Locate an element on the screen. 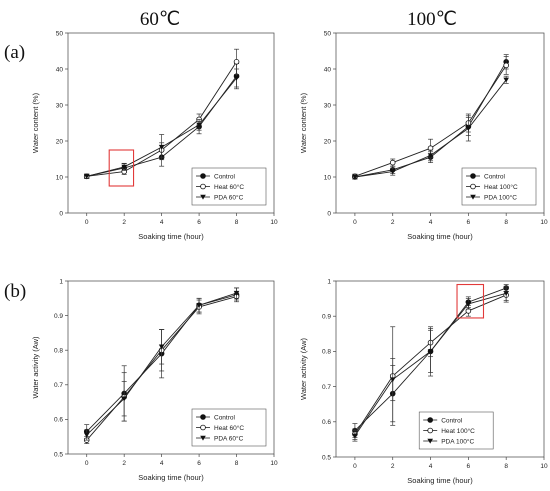 The image size is (550, 491). y-tick-label: 10 is located at coordinates (60, 177).